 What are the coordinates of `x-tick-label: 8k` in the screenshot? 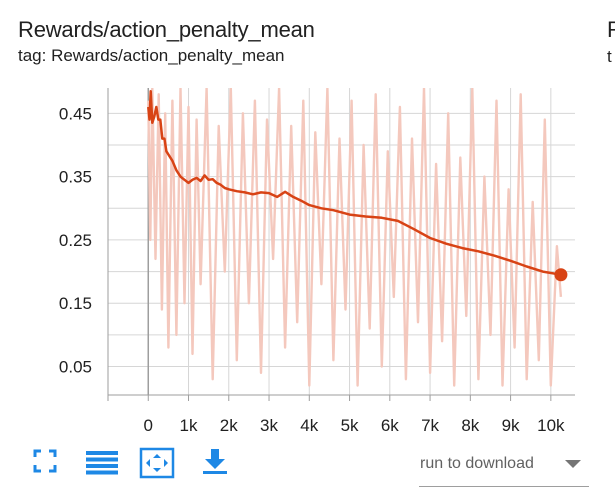 It's located at (470, 425).